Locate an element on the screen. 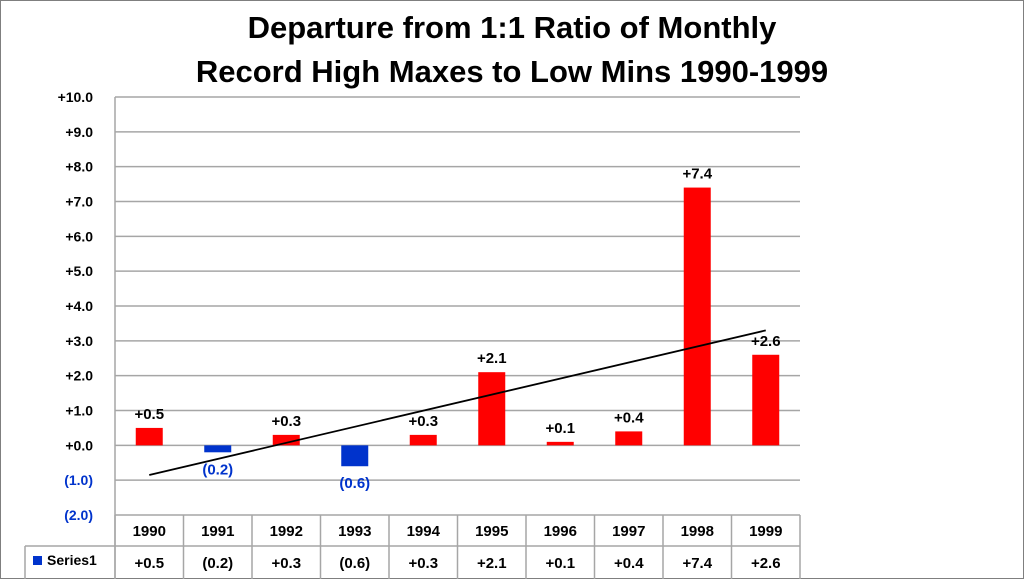  y-tick-label: +3.0 is located at coordinates (79, 341).